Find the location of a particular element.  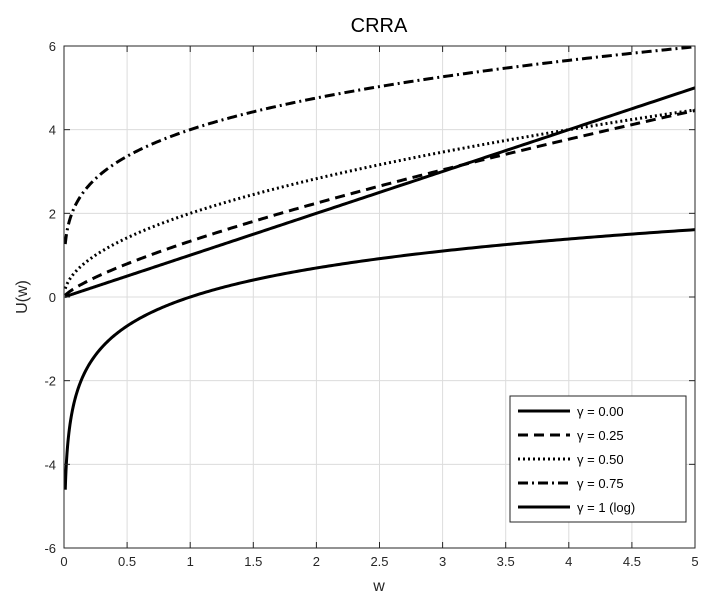

x-tick-label: 4.5 is located at coordinates (632, 561).